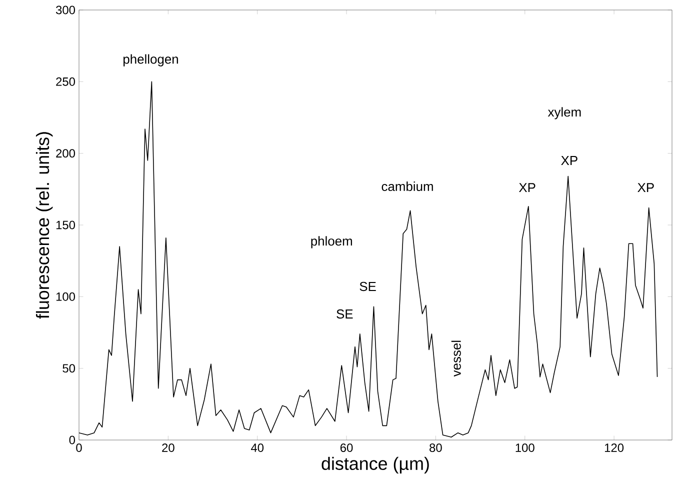  What do you see at coordinates (44, 225) in the screenshot?
I see `y-axis-title: fluorescence (rel. units)` at bounding box center [44, 225].